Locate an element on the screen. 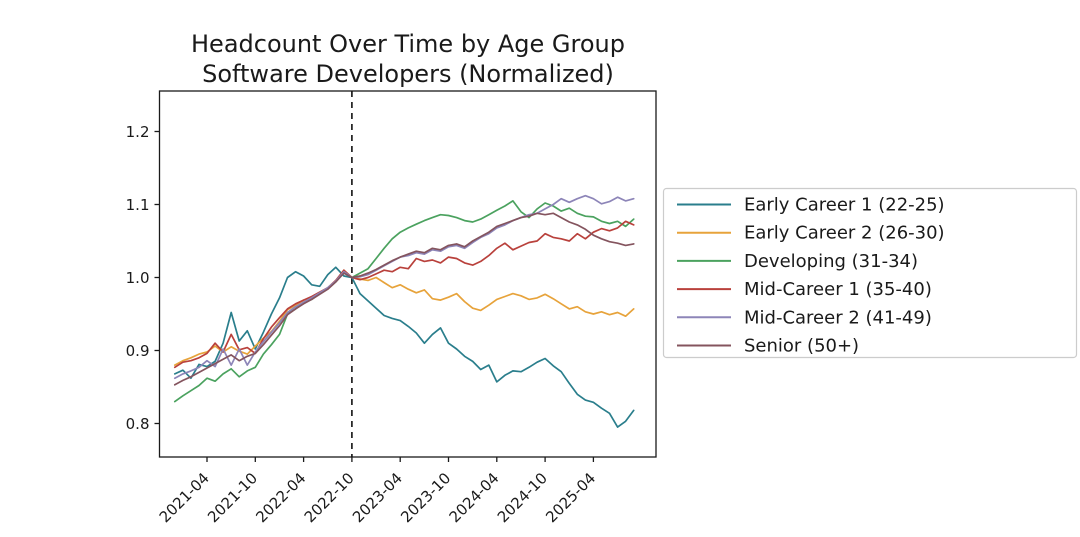 The width and height of the screenshot is (1080, 537). x-axis-tick-label: 2024-10 is located at coordinates (522, 497).